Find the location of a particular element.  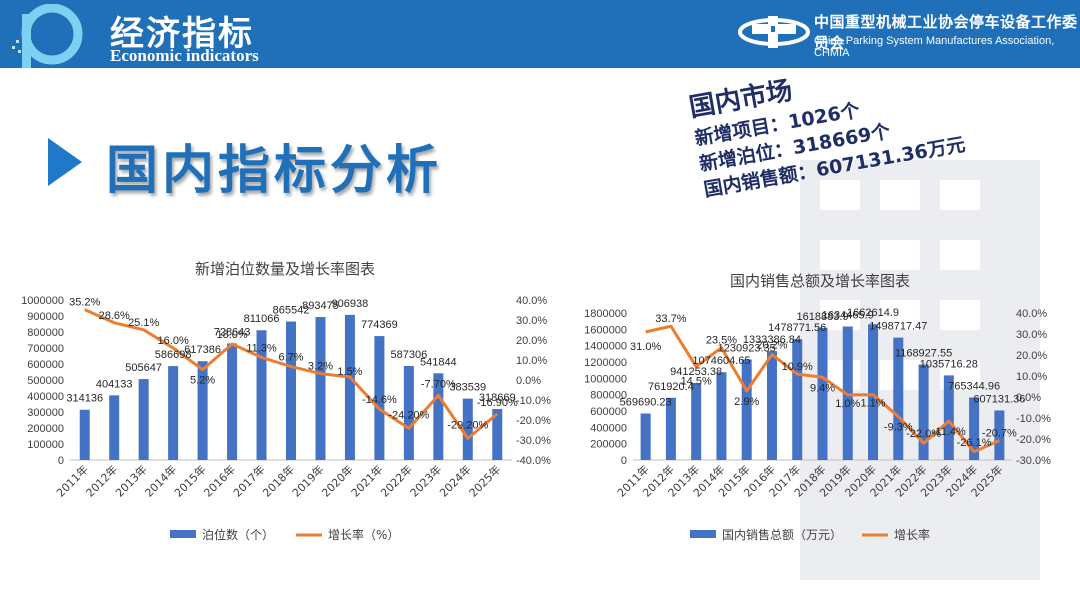

growth-value-label: -22.0% is located at coordinates (923, 434).